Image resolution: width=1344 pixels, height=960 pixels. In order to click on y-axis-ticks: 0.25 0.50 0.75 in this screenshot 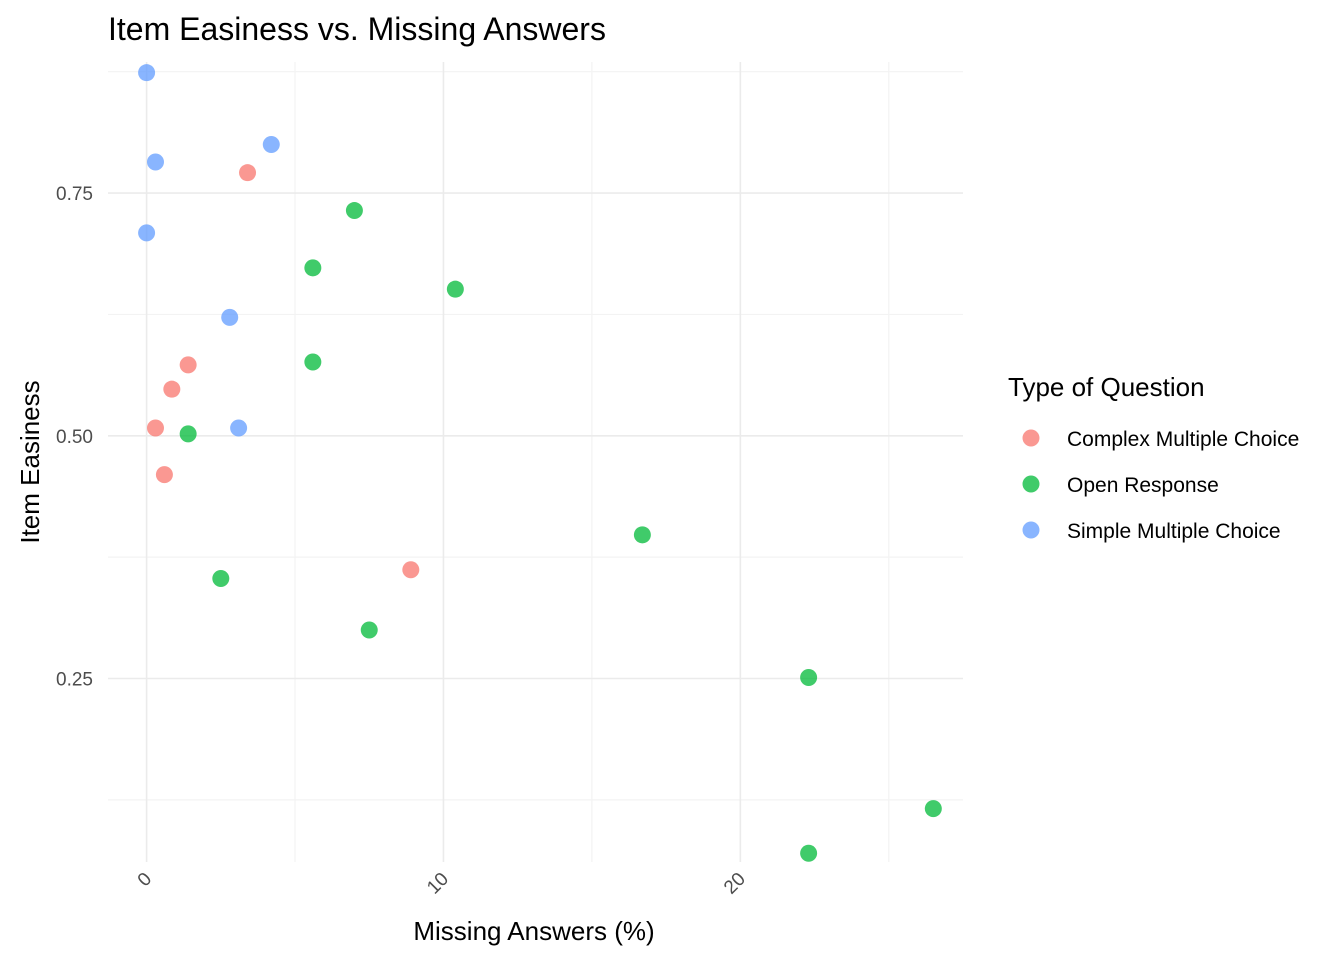, I will do `click(74, 437)`.